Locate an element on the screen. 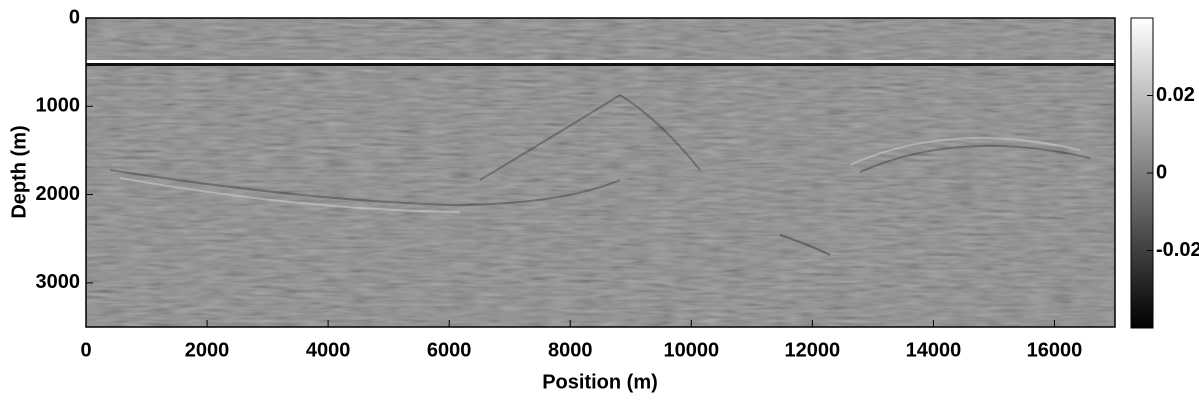 The image size is (1199, 400). x-tick-label: 0 is located at coordinates (85, 350).